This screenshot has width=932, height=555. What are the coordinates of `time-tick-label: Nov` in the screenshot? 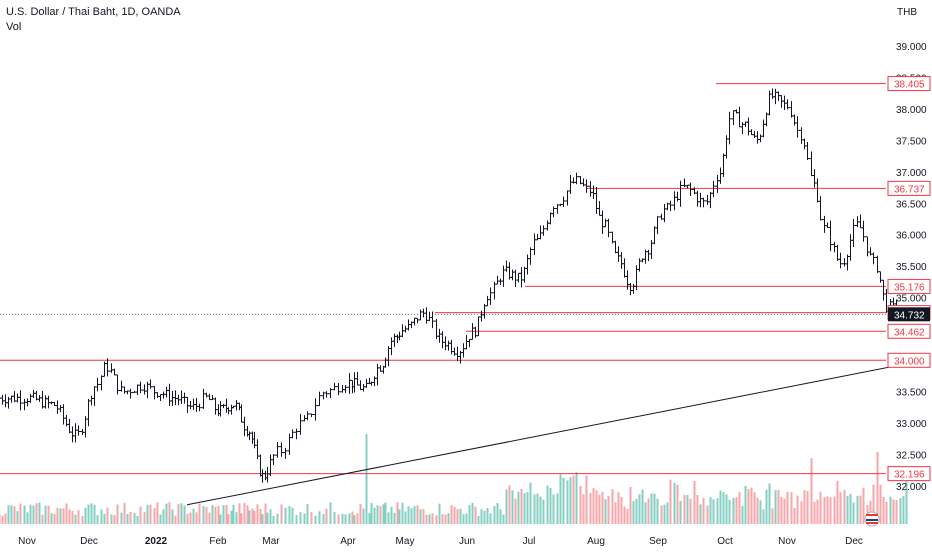 It's located at (27, 541).